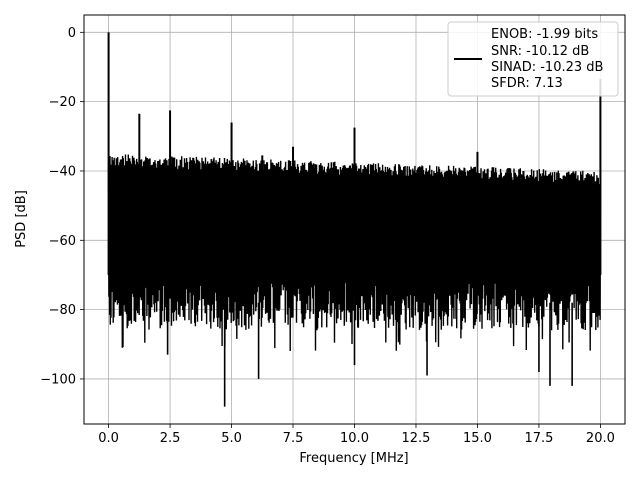 Image resolution: width=640 pixels, height=480 pixels. I want to click on legend-entry-sfdr: SFDR: 7.13, so click(527, 83).